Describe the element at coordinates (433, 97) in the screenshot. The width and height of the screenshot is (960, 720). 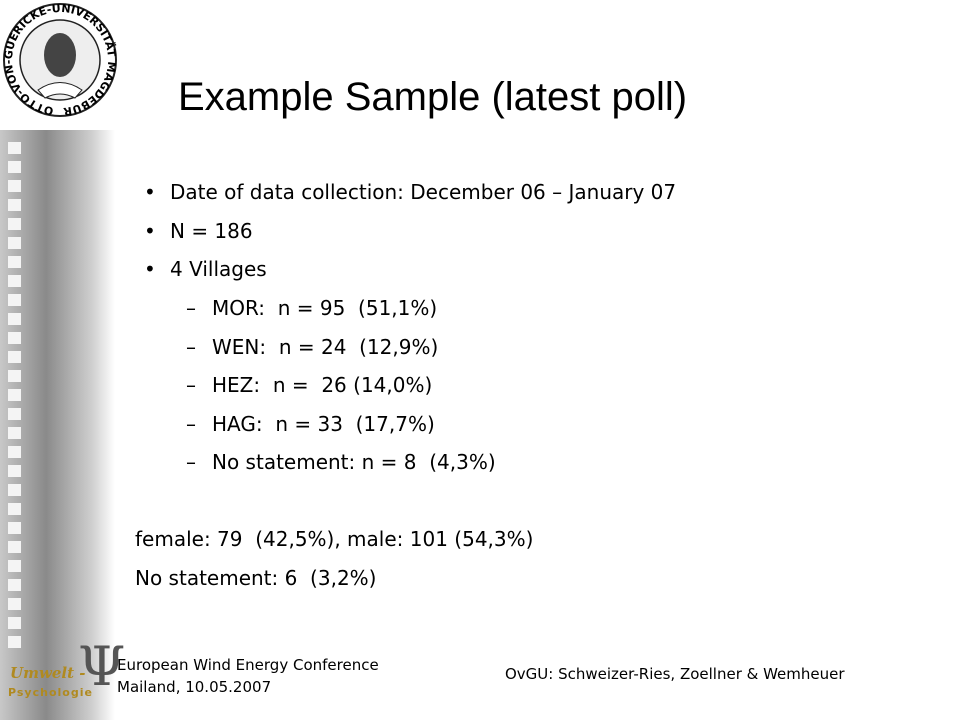
I see `title: Example Sample (latest poll)` at that location.